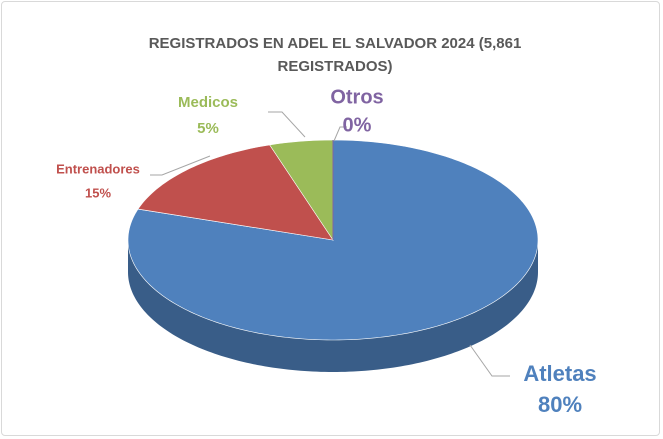  Describe the element at coordinates (98, 168) in the screenshot. I see `category-label: Entrenadores` at that location.